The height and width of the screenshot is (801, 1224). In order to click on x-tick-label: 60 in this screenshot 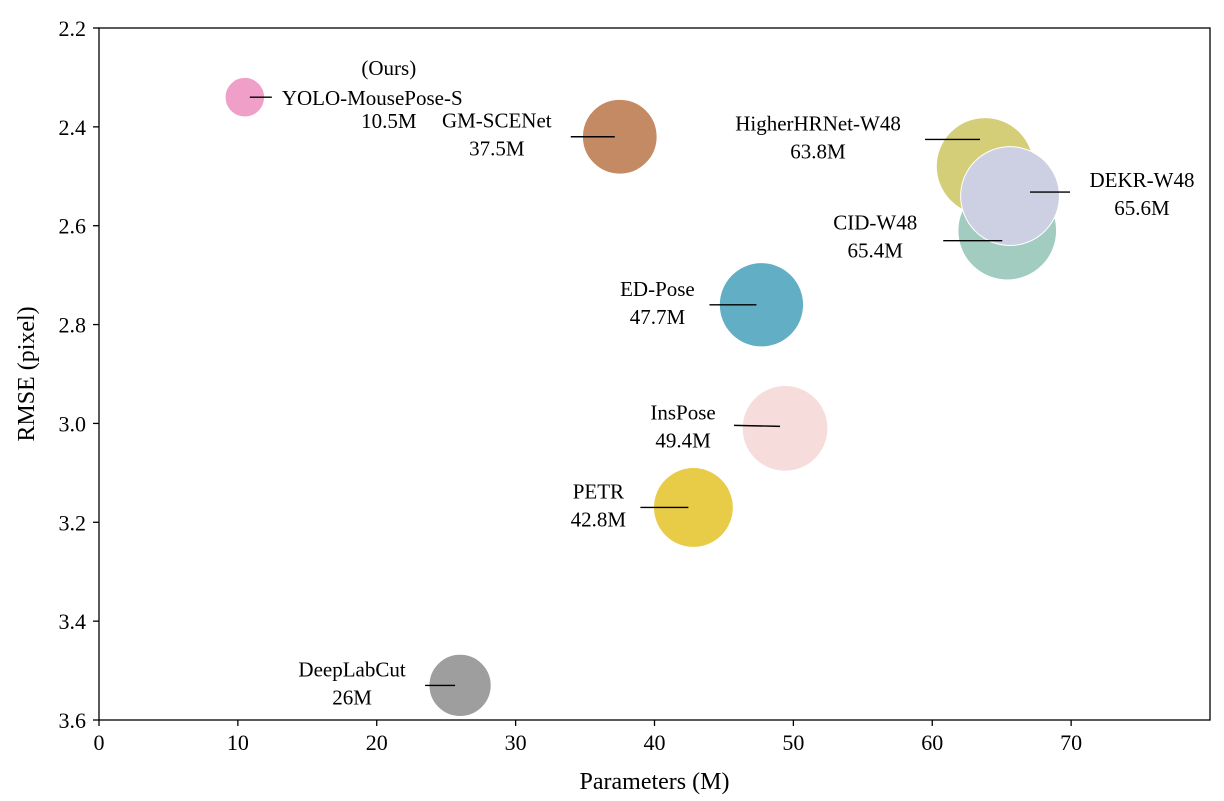, I will do `click(932, 742)`.